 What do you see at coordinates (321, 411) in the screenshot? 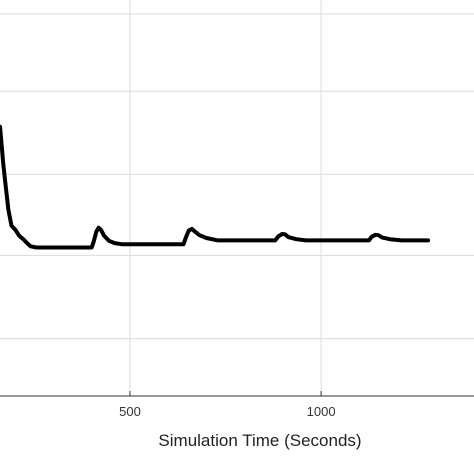
I see `x-tick-label-1000: 1000` at bounding box center [321, 411].